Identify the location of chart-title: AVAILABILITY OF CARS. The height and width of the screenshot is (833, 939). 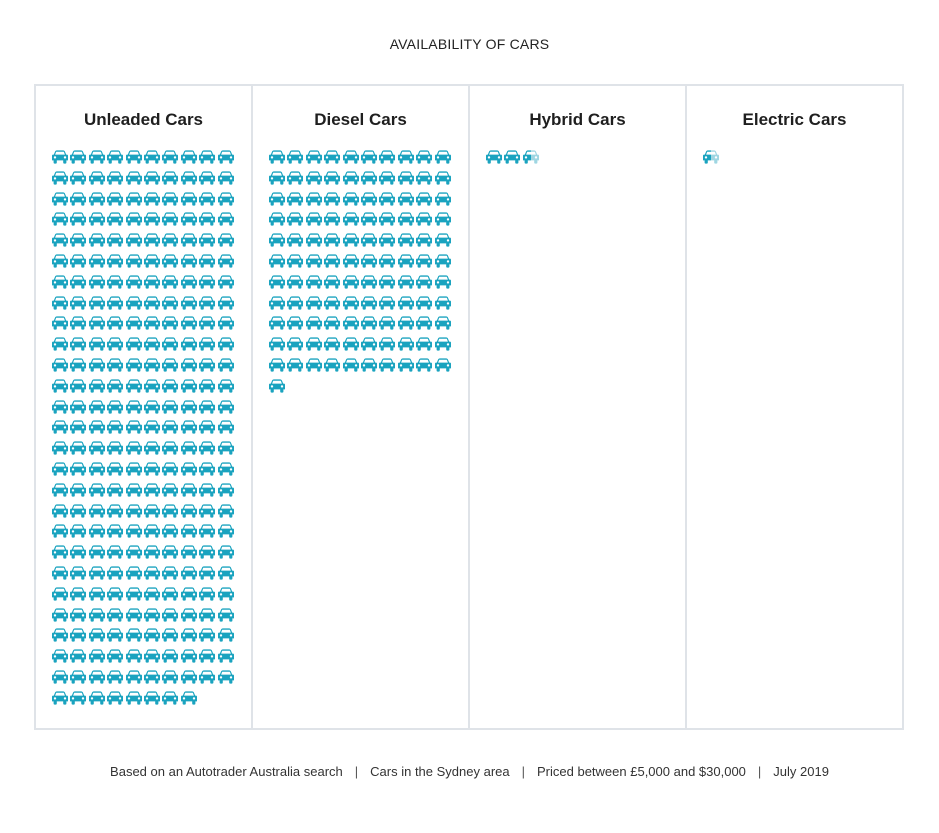
(469, 44).